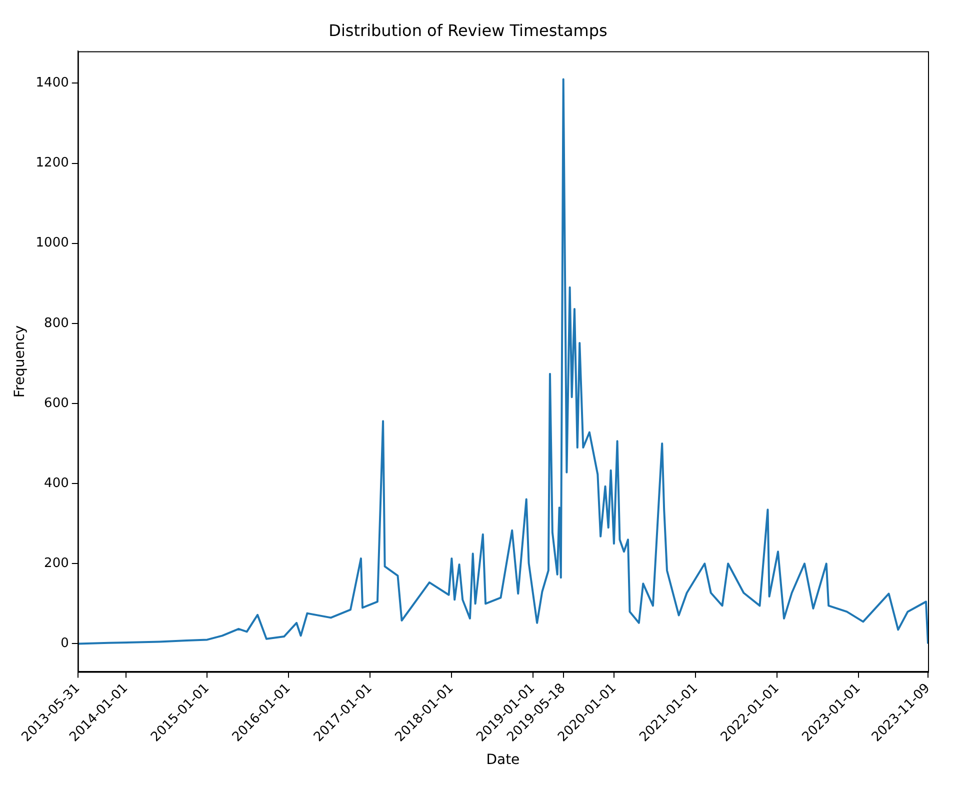  I want to click on x-axis-title: Date, so click(503, 760).